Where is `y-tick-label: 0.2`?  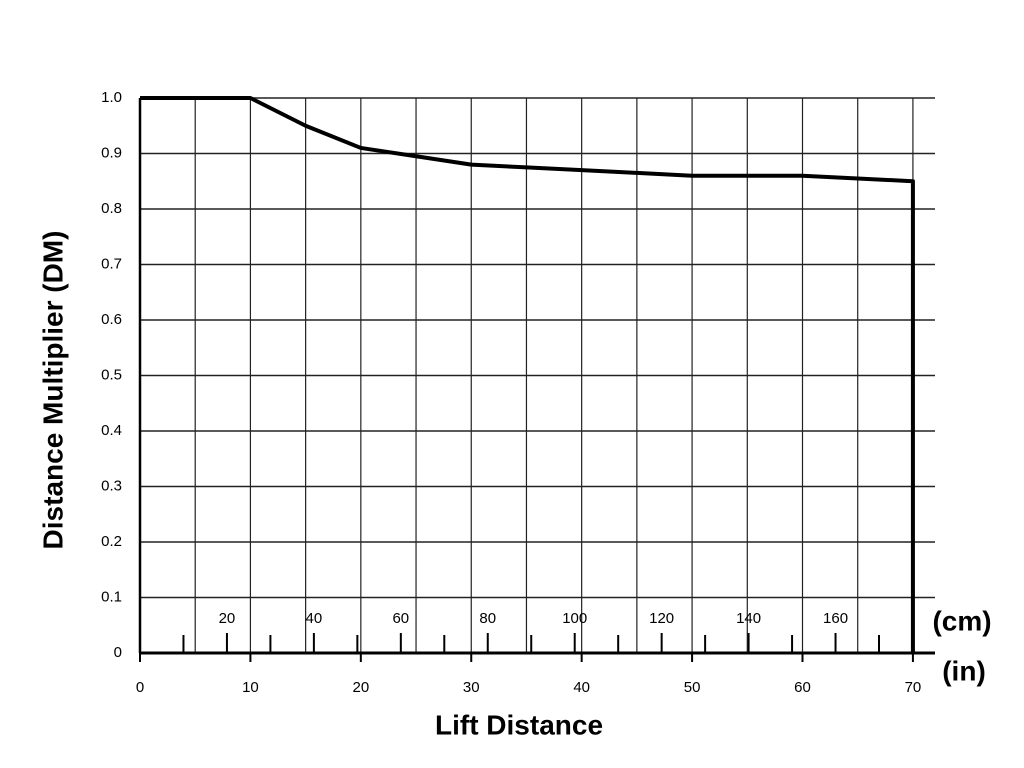
y-tick-label: 0.2 is located at coordinates (111, 541).